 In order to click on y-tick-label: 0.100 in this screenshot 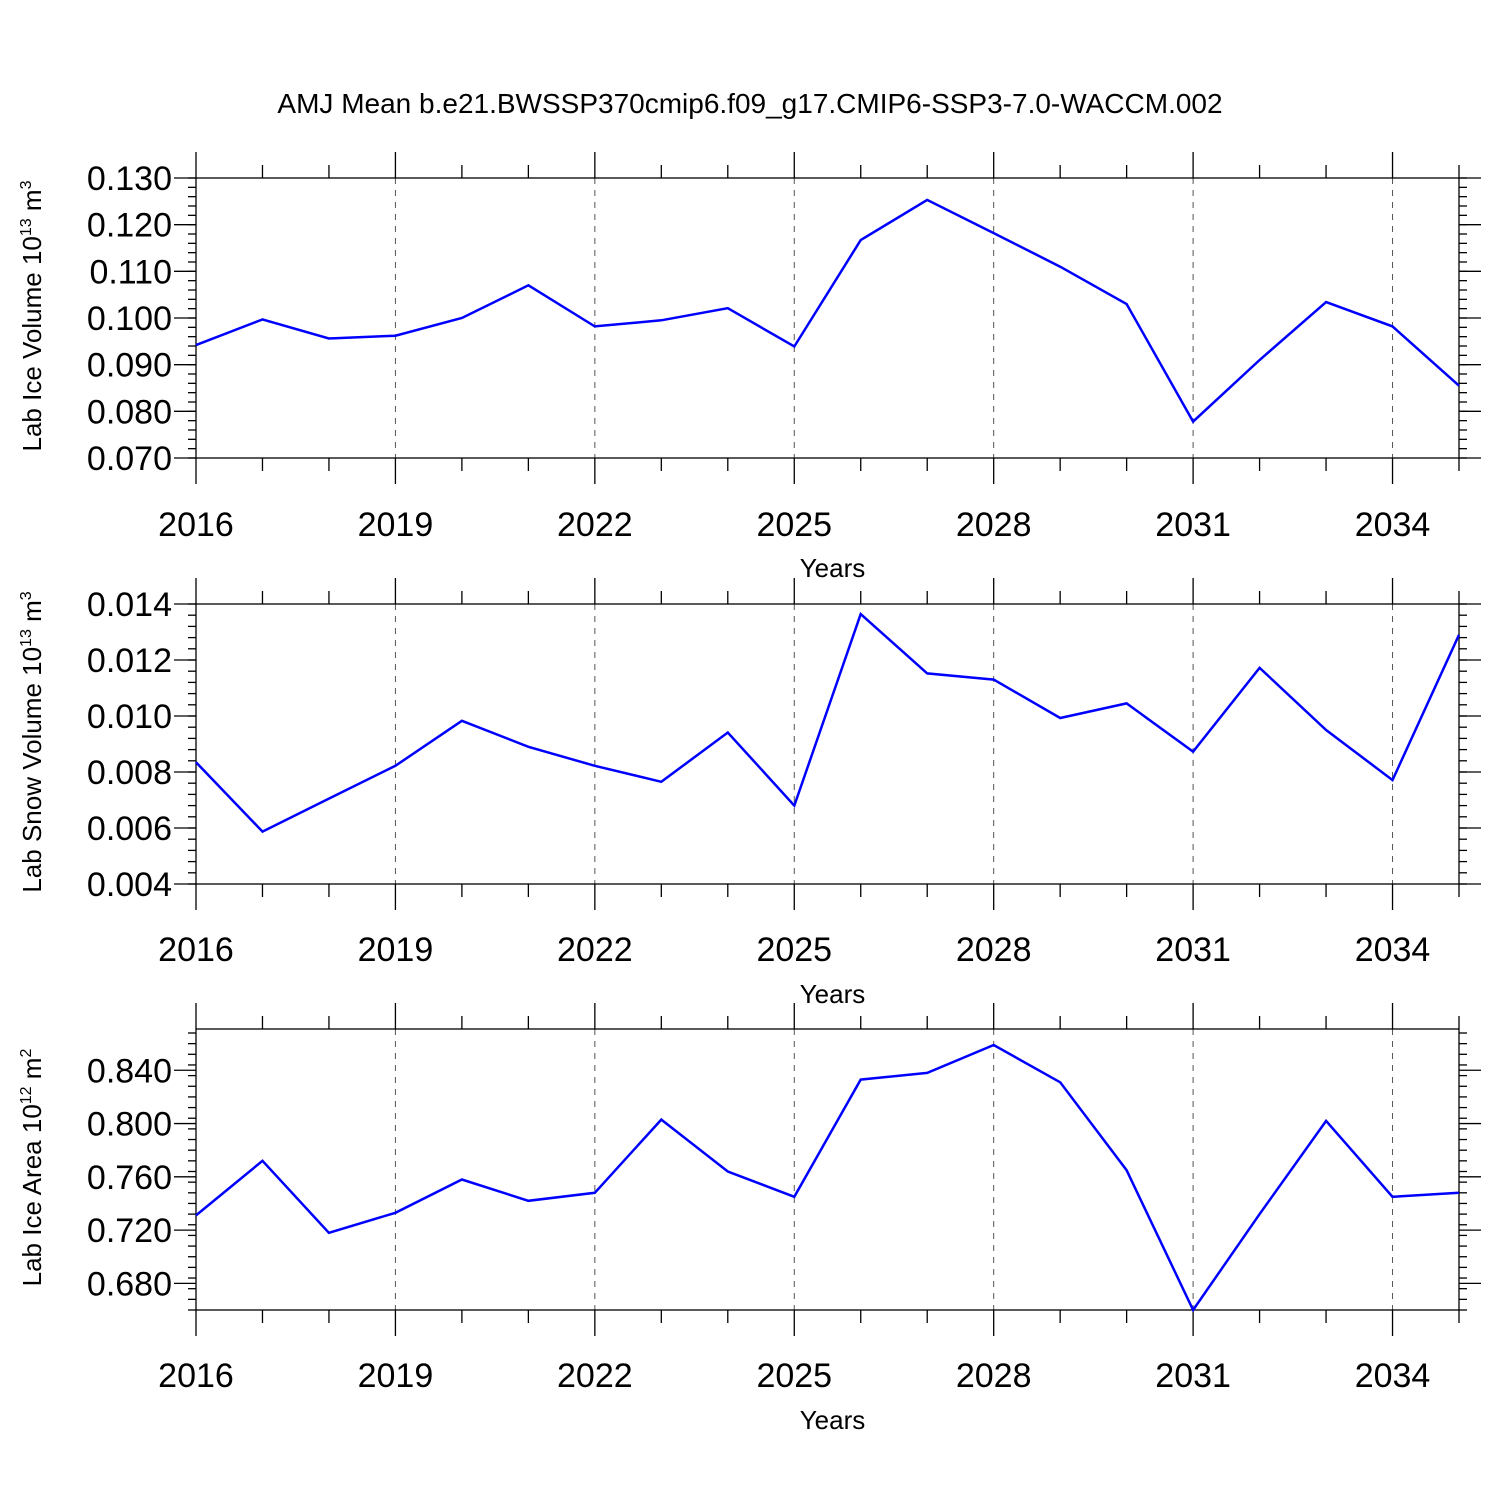, I will do `click(129, 319)`.